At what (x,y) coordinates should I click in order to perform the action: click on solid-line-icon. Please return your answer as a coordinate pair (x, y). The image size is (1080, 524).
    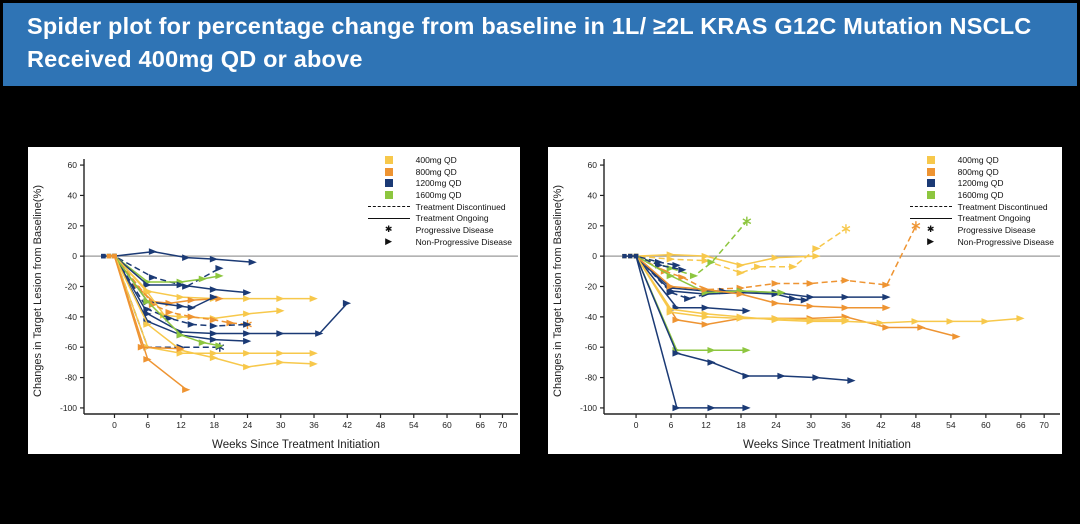
    Looking at the image, I should click on (388, 218).